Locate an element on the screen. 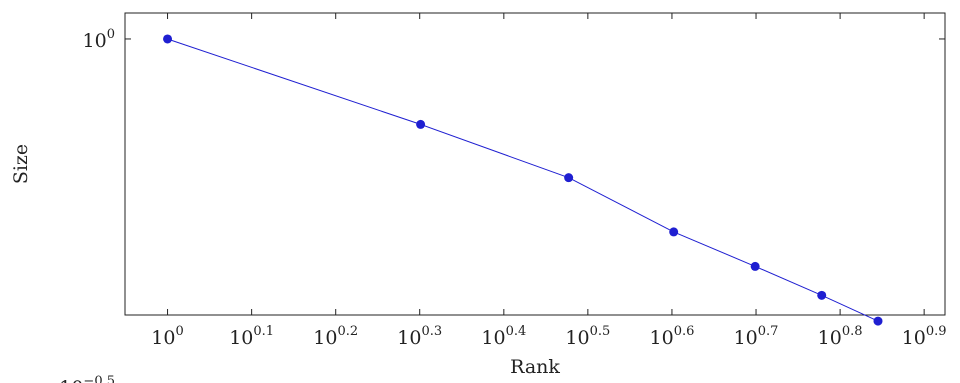 This screenshot has height=383, width=960. x-tick-label: 100.2 is located at coordinates (335, 336).